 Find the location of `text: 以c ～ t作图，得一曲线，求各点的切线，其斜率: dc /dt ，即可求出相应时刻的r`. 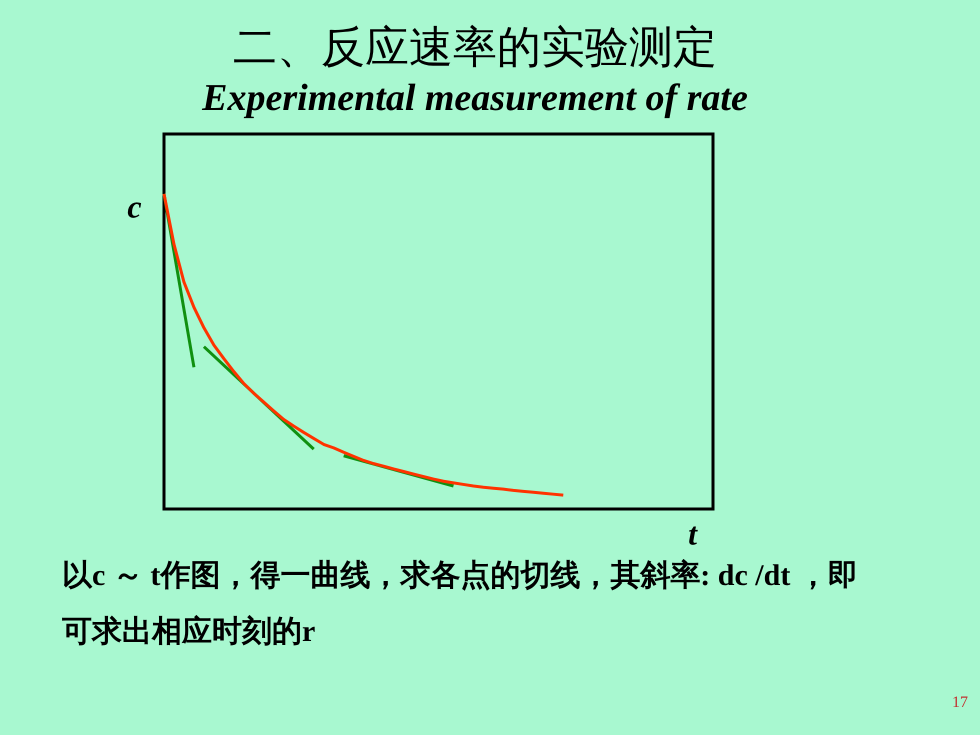

text: 以c ～ t作图，得一曲线，求各点的切线，其斜率: dc /dt ，即可求出相应时刻的r is located at coordinates (460, 603).